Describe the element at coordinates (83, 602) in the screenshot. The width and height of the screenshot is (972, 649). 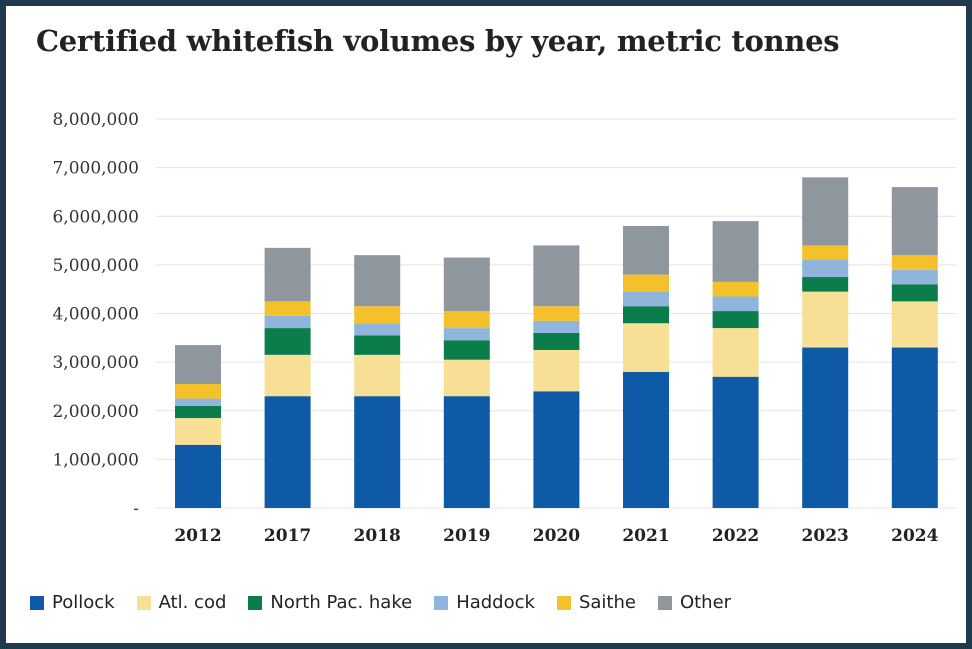
I see `legend-label: Pollock` at that location.